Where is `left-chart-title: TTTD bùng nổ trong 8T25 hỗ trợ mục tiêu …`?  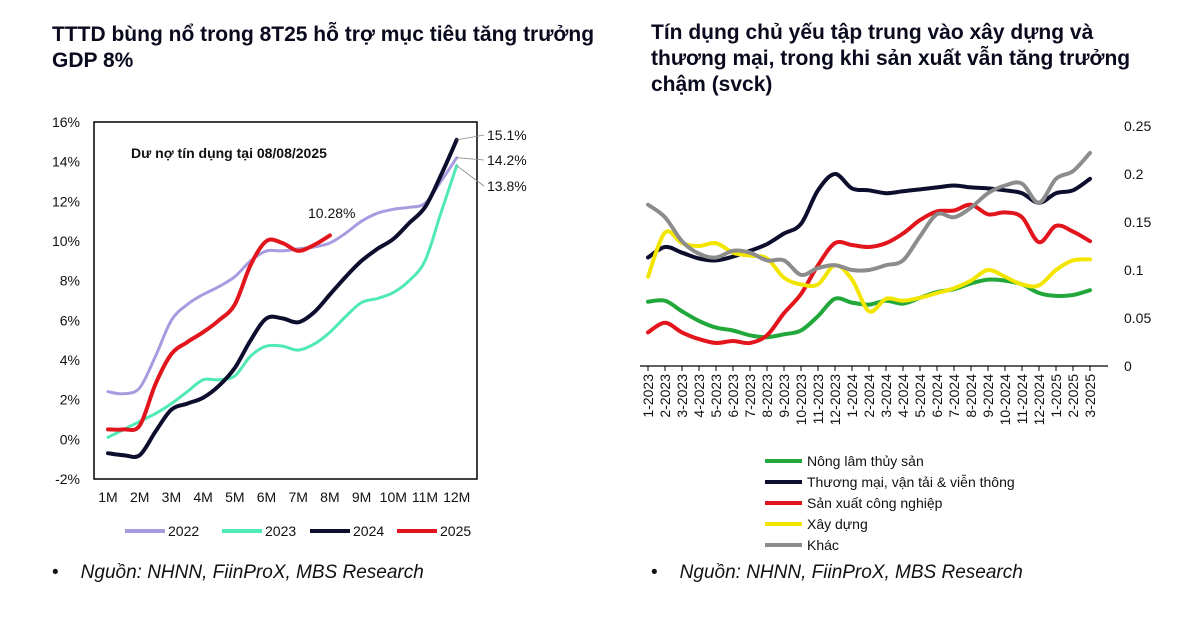 left-chart-title: TTTD bùng nổ trong 8T25 hỗ trợ mục tiêu … is located at coordinates (323, 47).